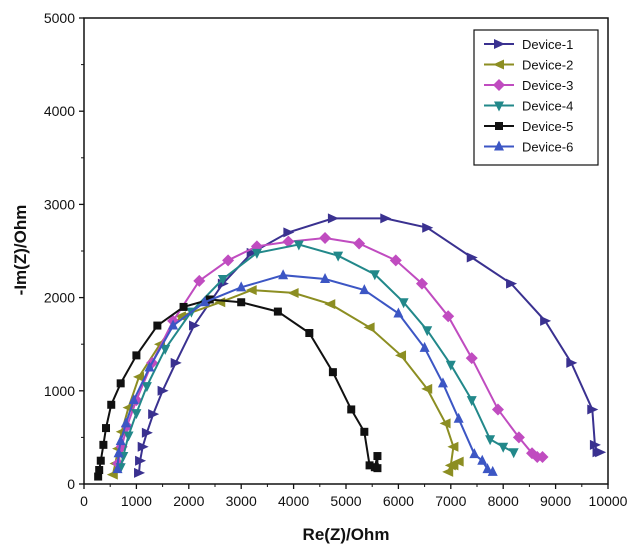 Image resolution: width=630 pixels, height=548 pixels. I want to click on y-axis-title: -Im(Z)/Ohm, so click(20, 250).